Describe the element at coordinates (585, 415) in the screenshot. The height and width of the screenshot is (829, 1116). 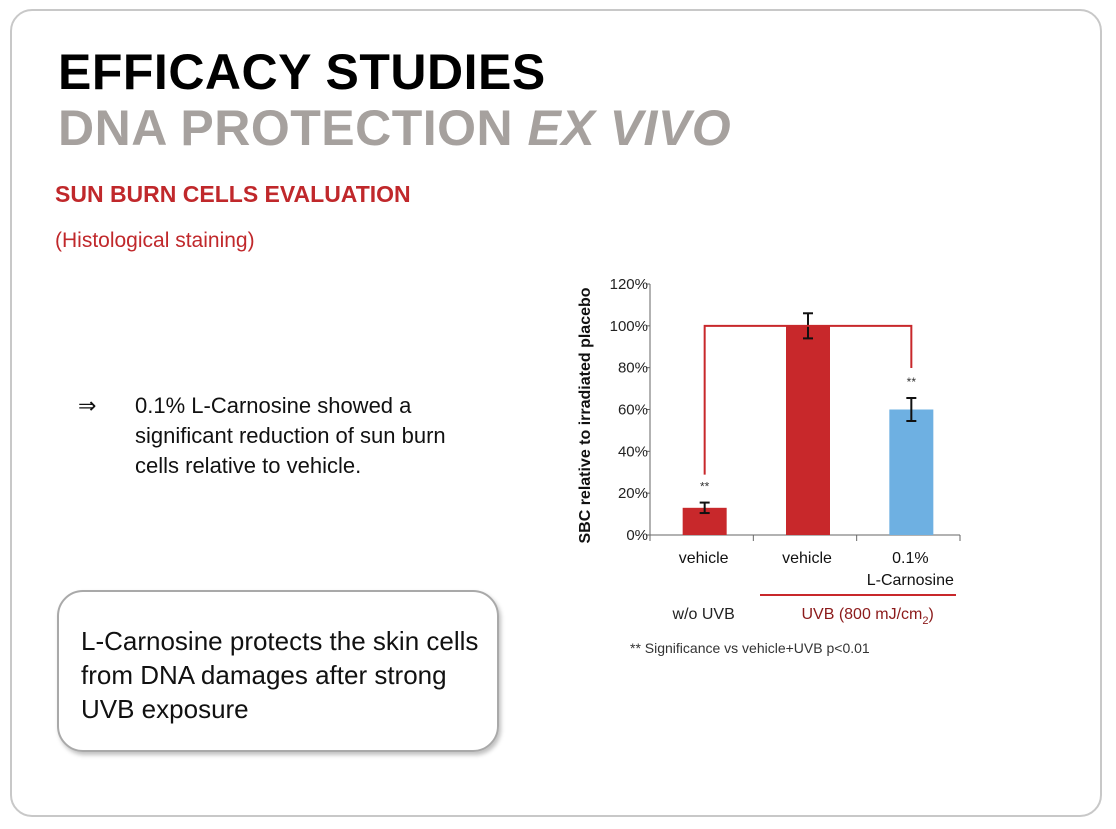
I see `y-axis-label: SBC relative to irradiated placebo` at that location.